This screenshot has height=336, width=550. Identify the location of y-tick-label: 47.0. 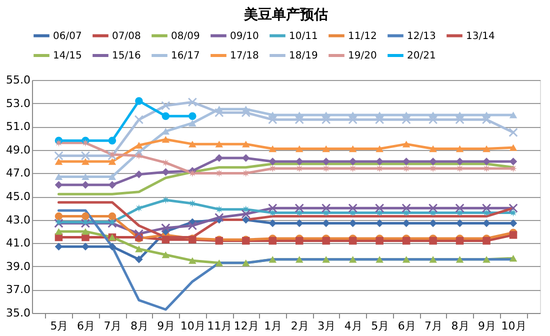
(18, 173).